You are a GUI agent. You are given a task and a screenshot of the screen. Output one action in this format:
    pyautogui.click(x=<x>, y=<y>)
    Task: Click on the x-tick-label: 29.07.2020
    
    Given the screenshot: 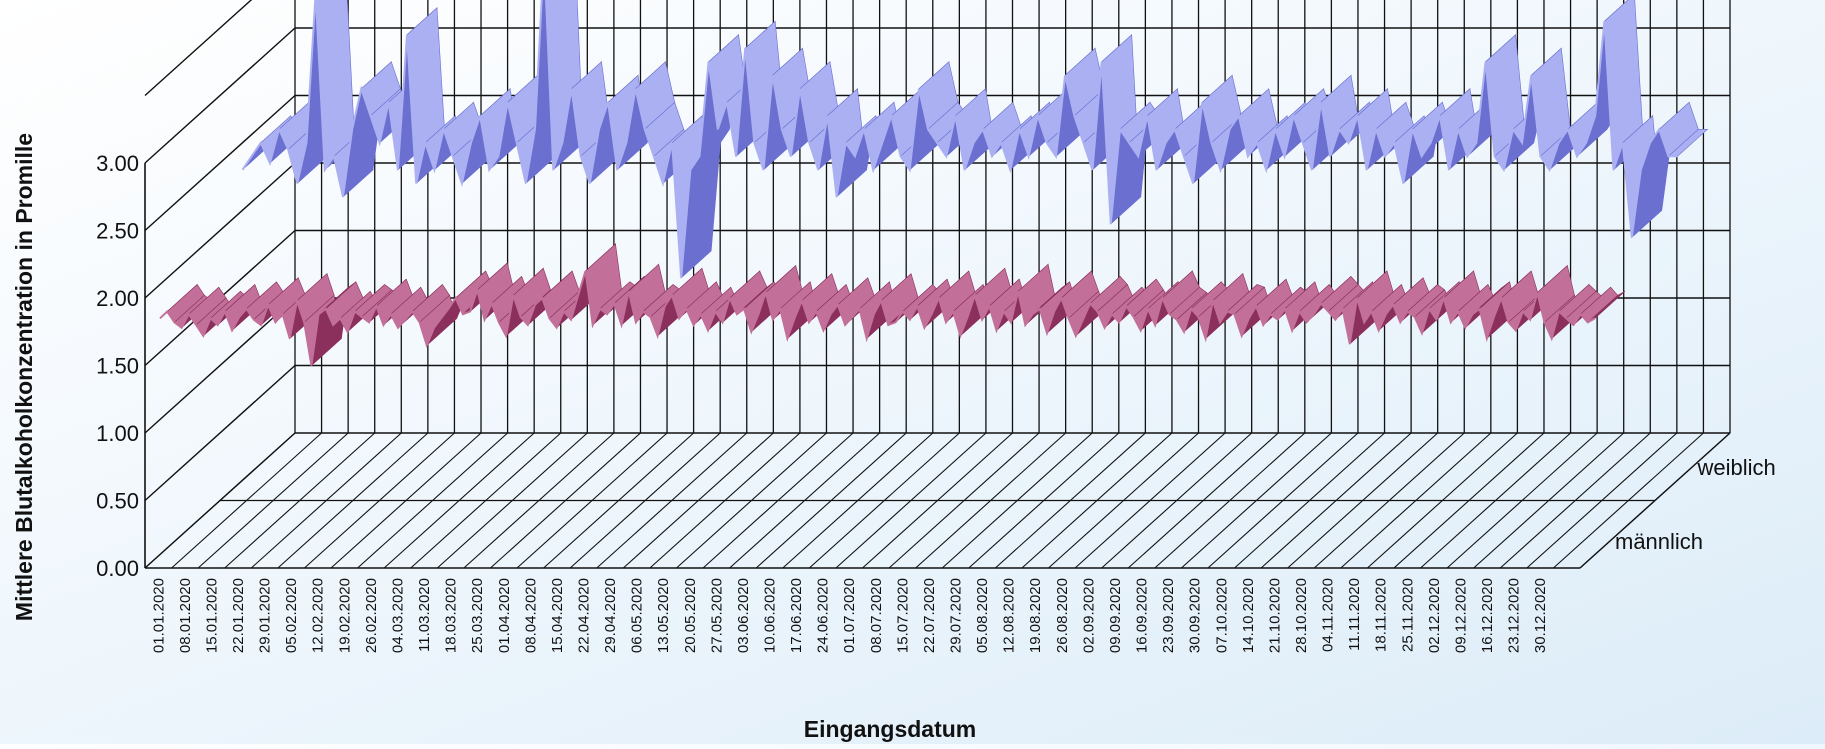 What is the action you would take?
    pyautogui.click(x=956, y=615)
    